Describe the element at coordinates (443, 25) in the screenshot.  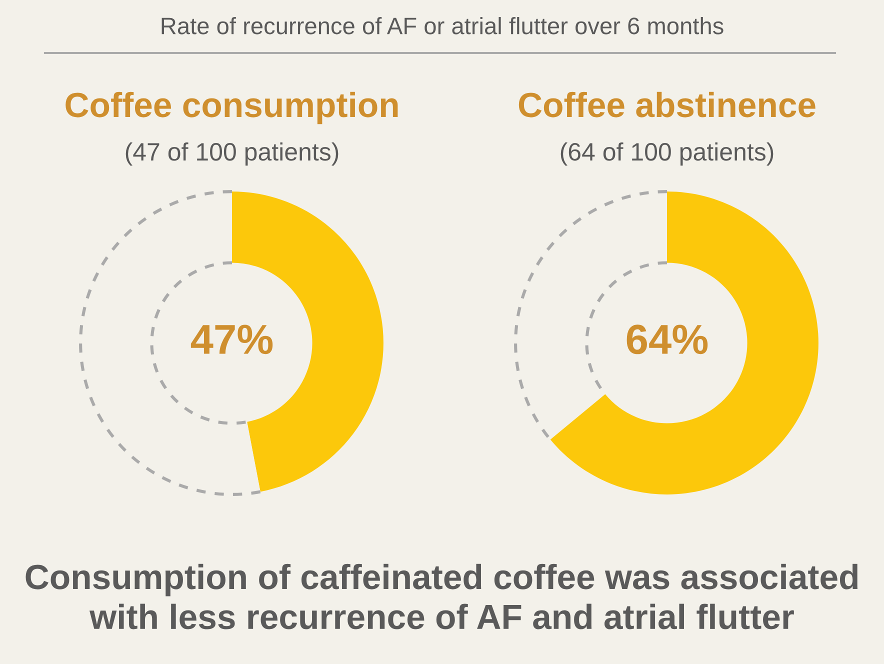
I see `text: Rate of recurrence of AF or atrial flutter over 6 months` at that location.